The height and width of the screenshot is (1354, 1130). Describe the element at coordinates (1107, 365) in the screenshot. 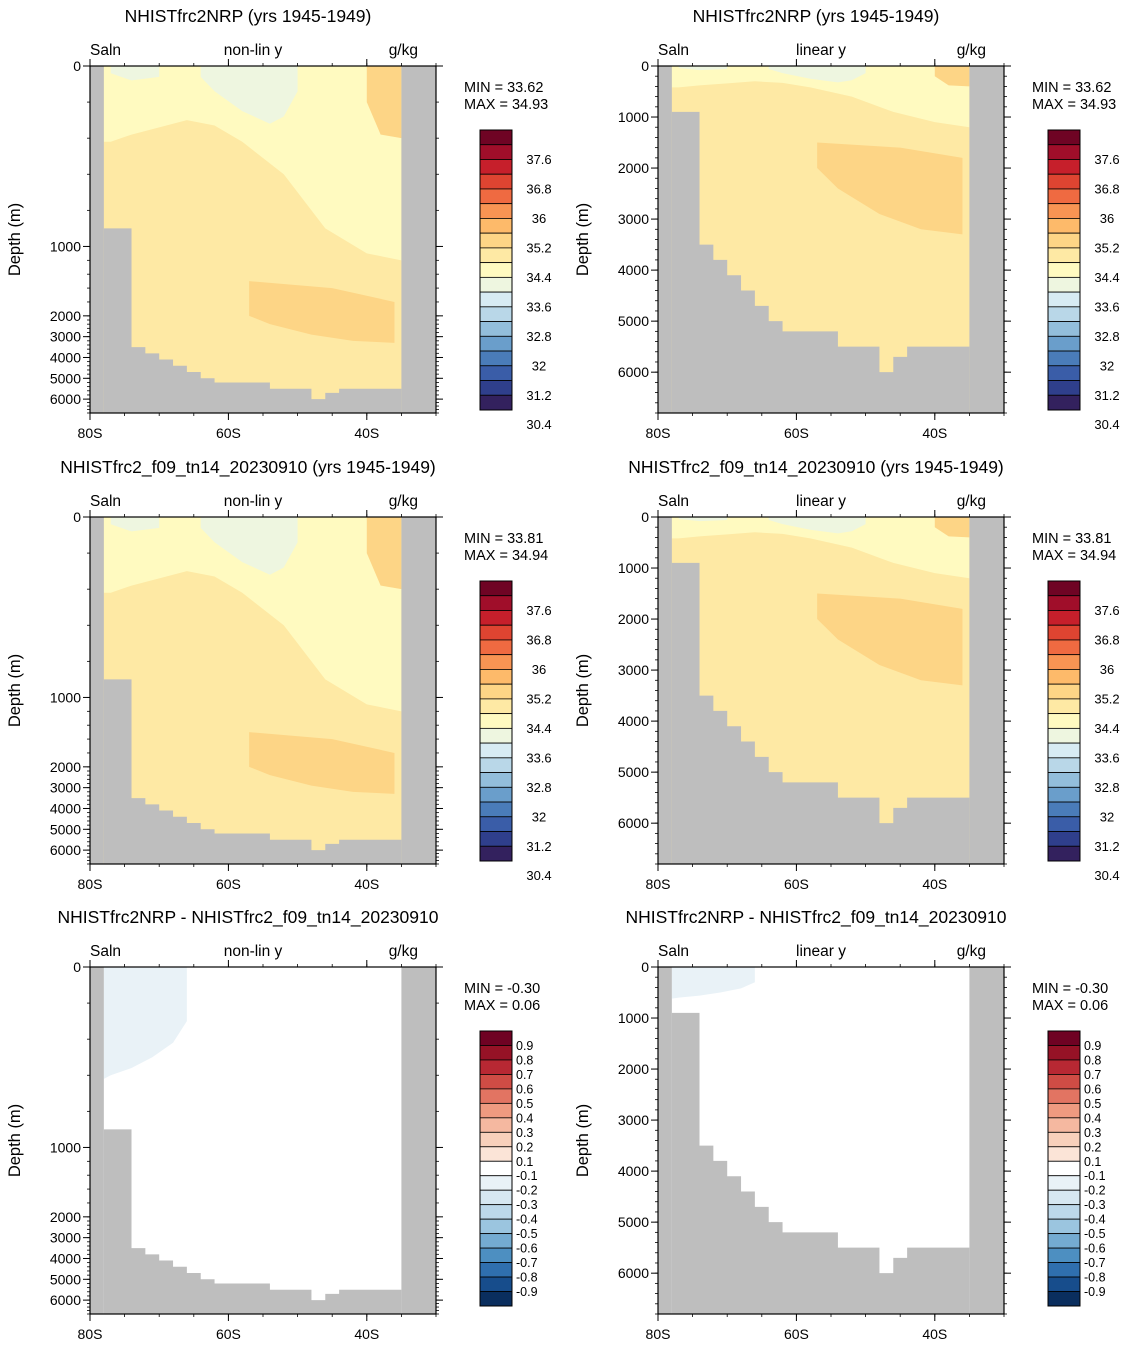

I see `colorbar-label: 32` at that location.